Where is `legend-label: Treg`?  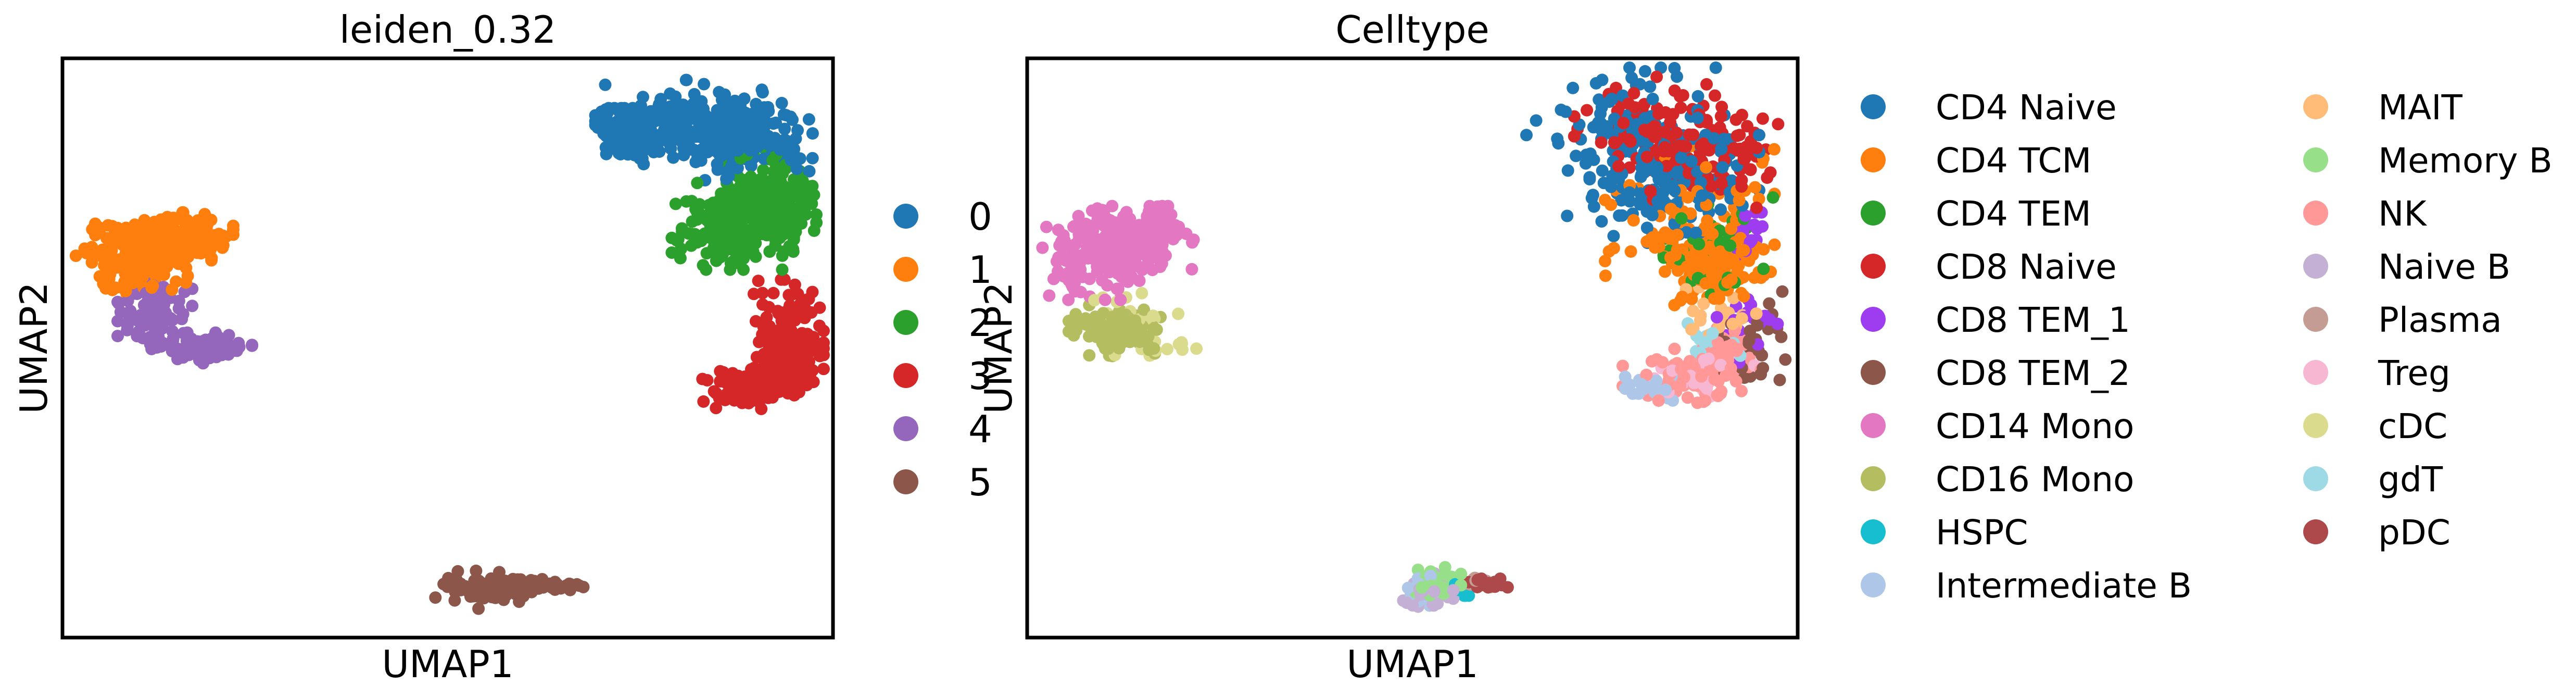
legend-label: Treg is located at coordinates (2414, 373).